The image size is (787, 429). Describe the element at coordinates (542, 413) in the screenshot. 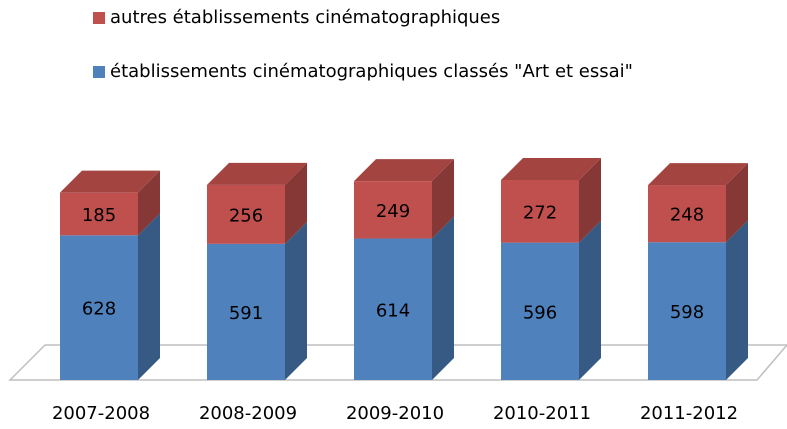

I see `x-tick-label: 2010-2011` at that location.